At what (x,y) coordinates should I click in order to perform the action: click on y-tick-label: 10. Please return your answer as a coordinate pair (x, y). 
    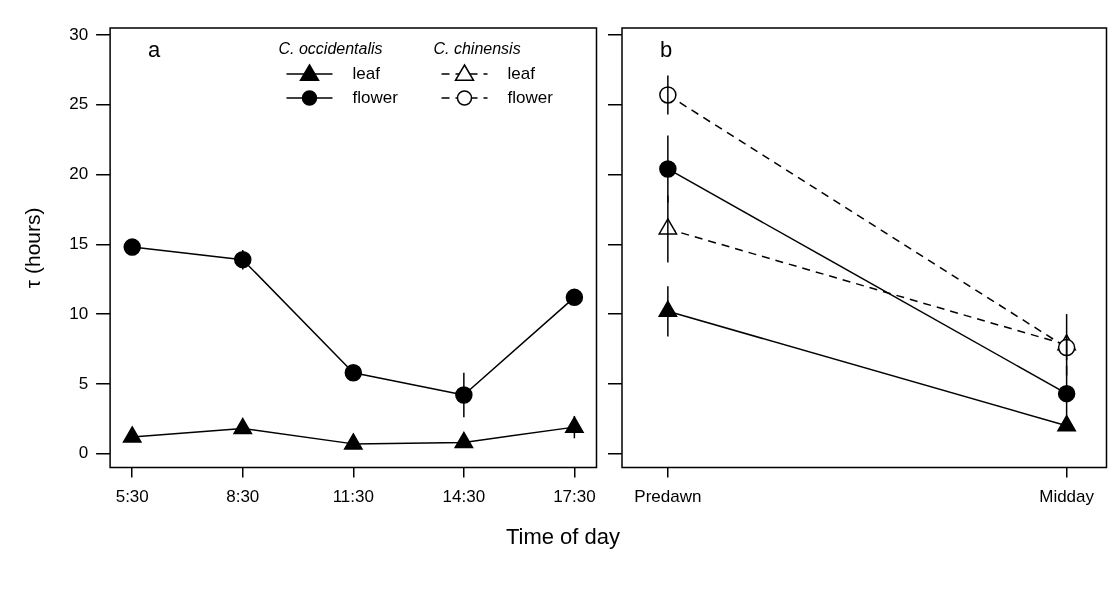
    Looking at the image, I should click on (79, 313).